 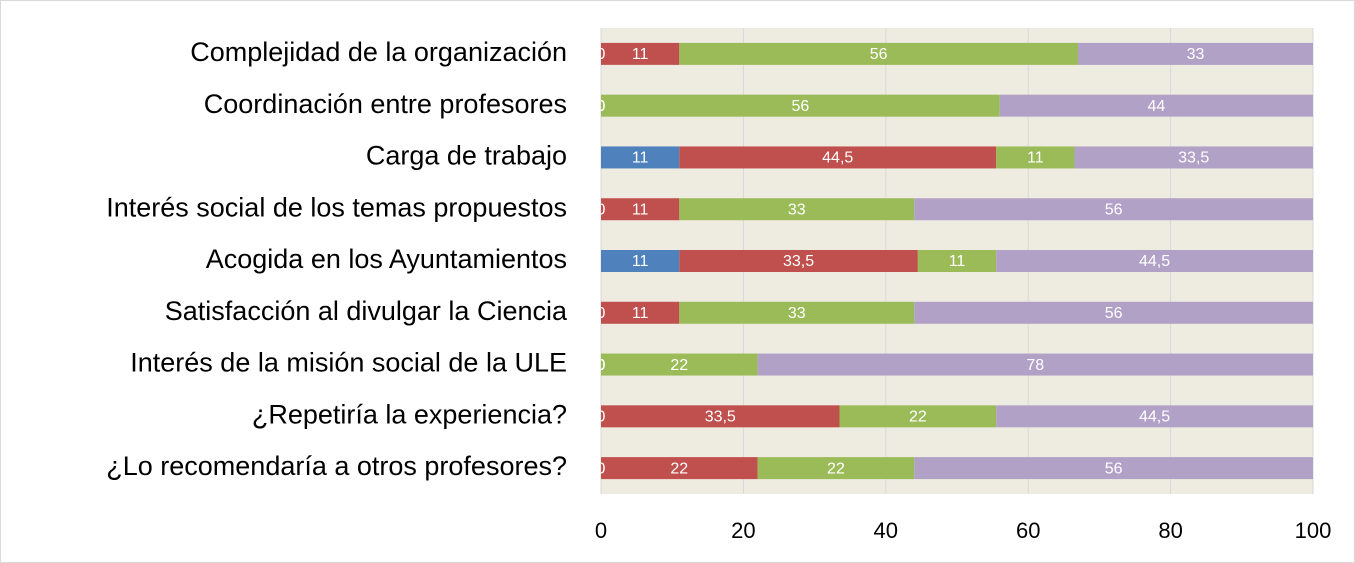 I want to click on x-tick-label: 40, so click(x=886, y=530).